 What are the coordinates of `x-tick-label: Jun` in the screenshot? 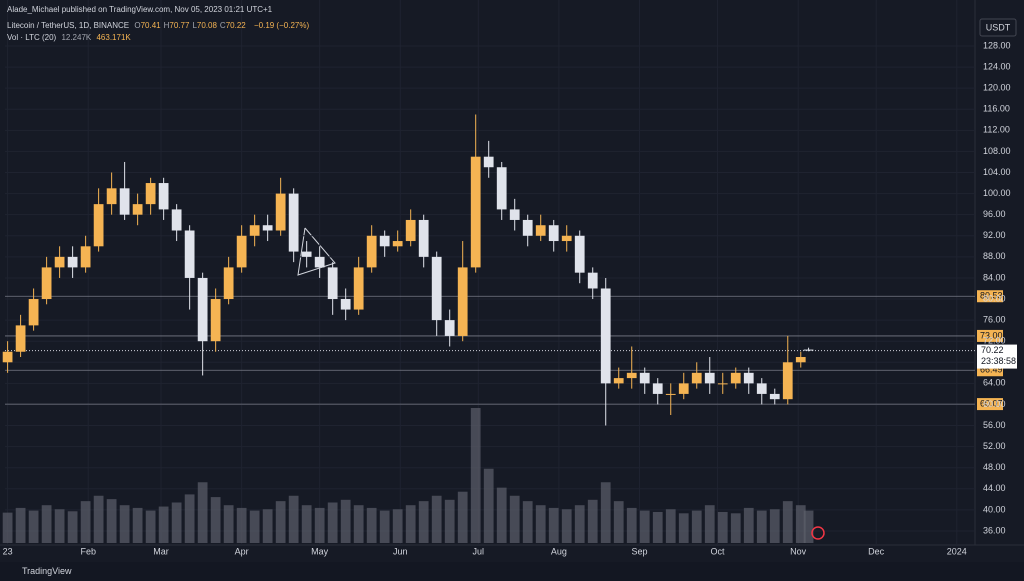 It's located at (400, 551).